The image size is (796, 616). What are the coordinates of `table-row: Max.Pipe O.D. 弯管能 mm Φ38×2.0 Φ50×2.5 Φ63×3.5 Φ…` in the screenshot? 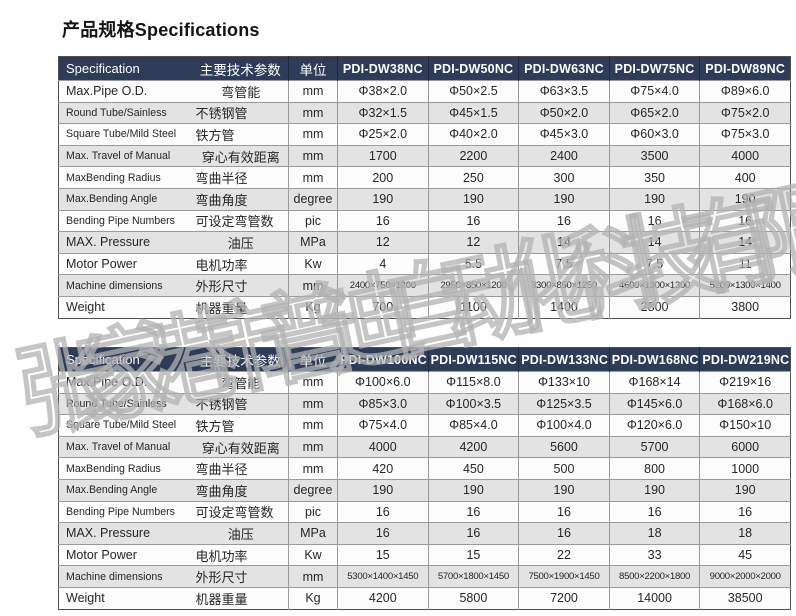 It's located at (424, 91).